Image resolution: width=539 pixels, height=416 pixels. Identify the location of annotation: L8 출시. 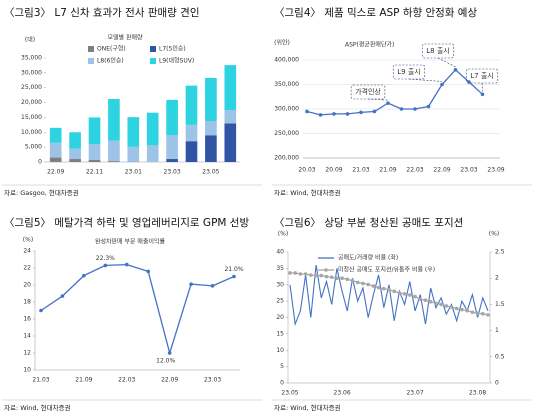
(437, 50).